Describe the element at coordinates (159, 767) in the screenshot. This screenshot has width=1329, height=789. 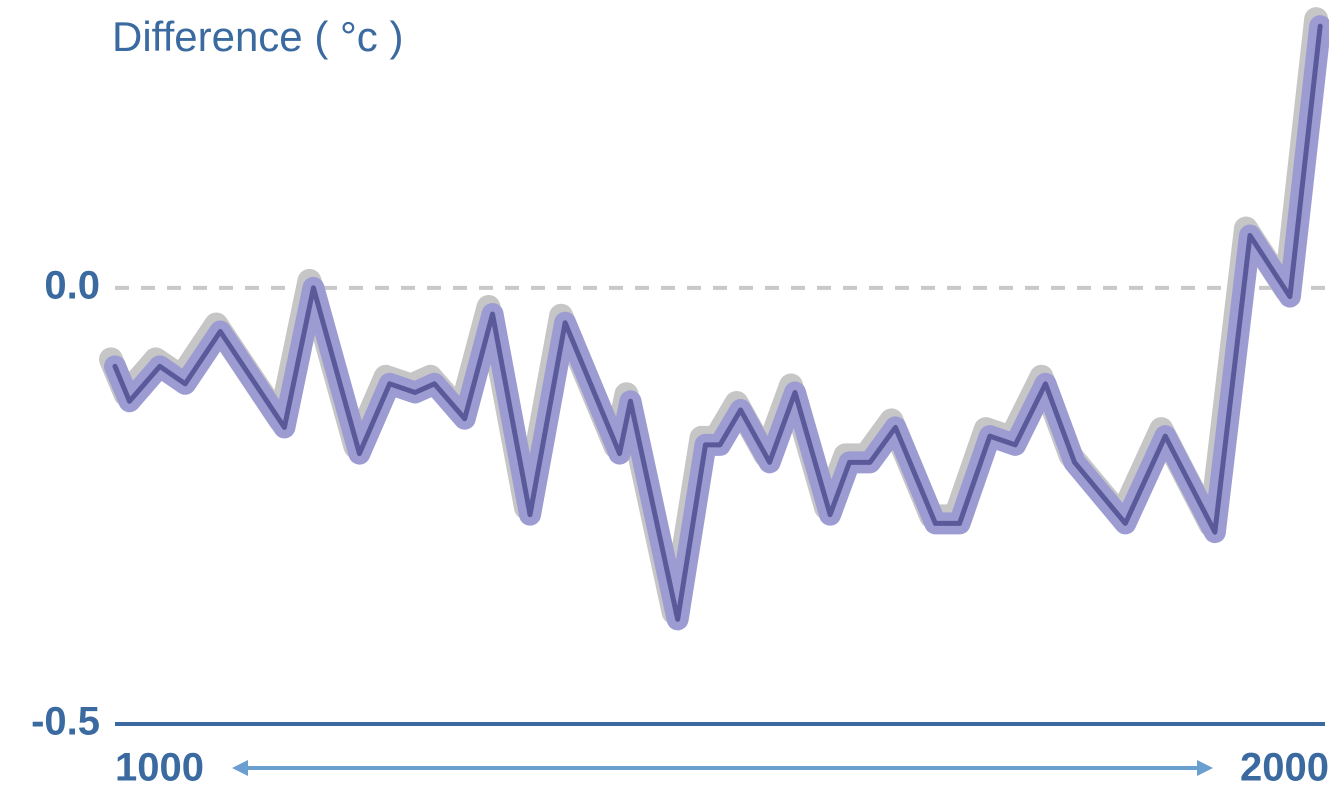
I see `x-tick-label: 1000` at that location.